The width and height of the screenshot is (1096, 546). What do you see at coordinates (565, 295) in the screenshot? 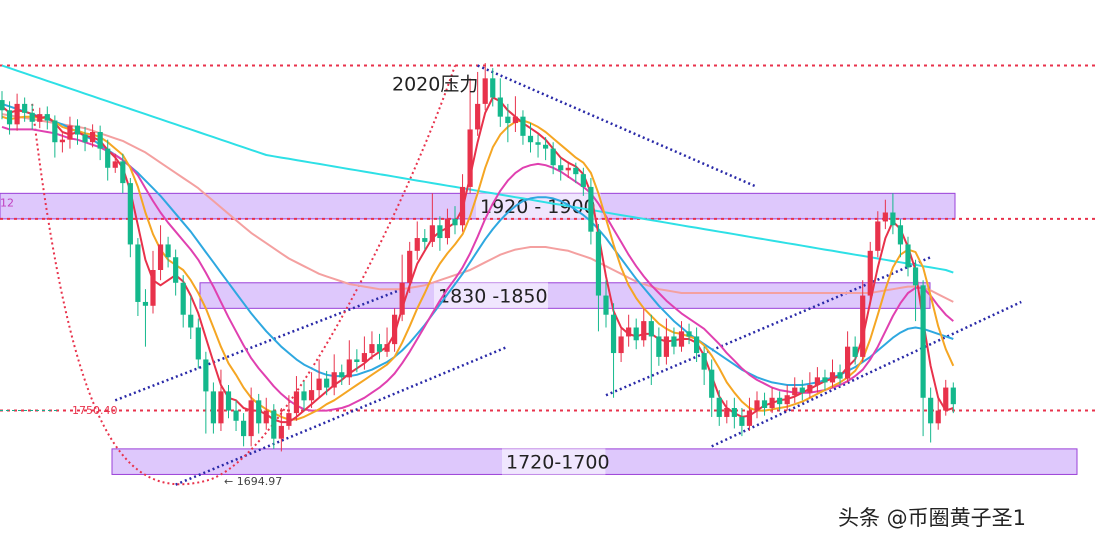
I see `zone-rect` at bounding box center [565, 295].